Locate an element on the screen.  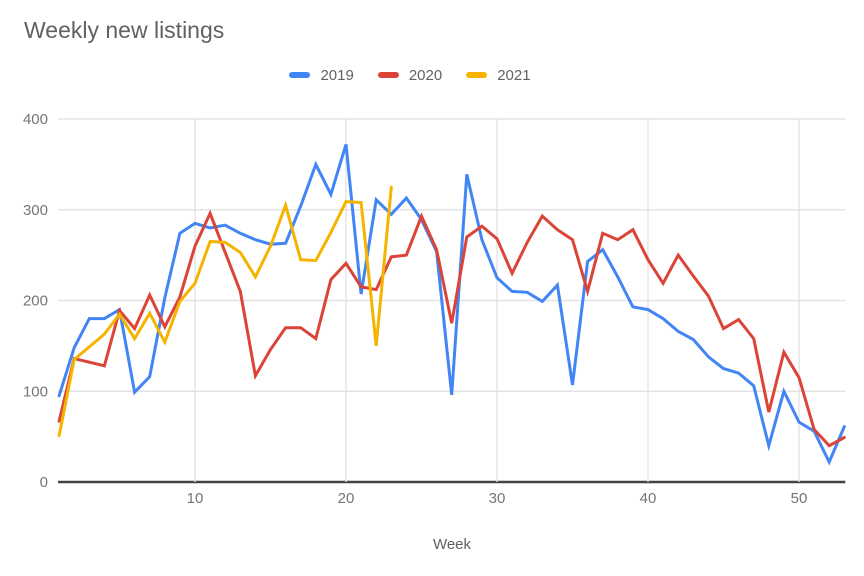
y-tick-label: 100 is located at coordinates (35, 391).